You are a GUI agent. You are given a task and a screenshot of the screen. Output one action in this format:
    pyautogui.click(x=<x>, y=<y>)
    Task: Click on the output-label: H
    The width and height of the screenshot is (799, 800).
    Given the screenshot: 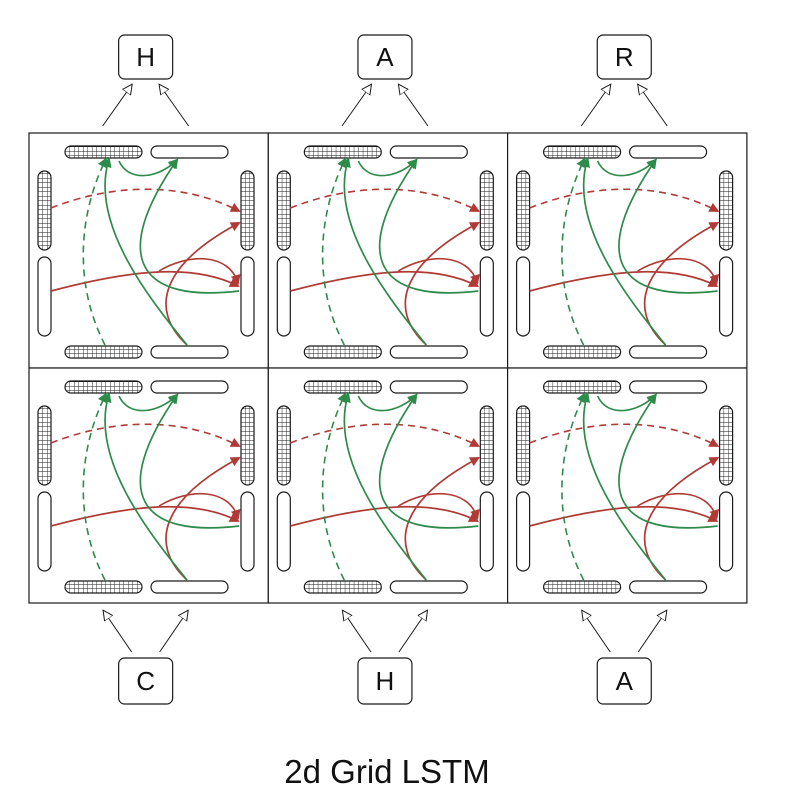 What is the action you would take?
    pyautogui.click(x=145, y=57)
    